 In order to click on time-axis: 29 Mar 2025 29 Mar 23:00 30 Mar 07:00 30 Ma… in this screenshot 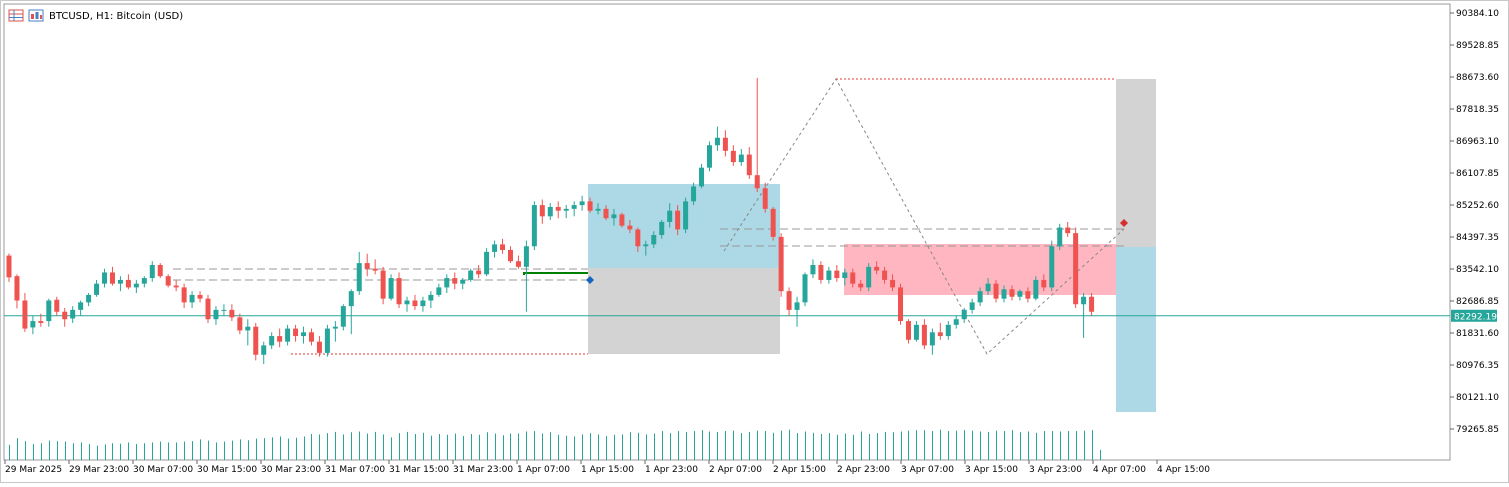, I will do `click(607, 467)`.